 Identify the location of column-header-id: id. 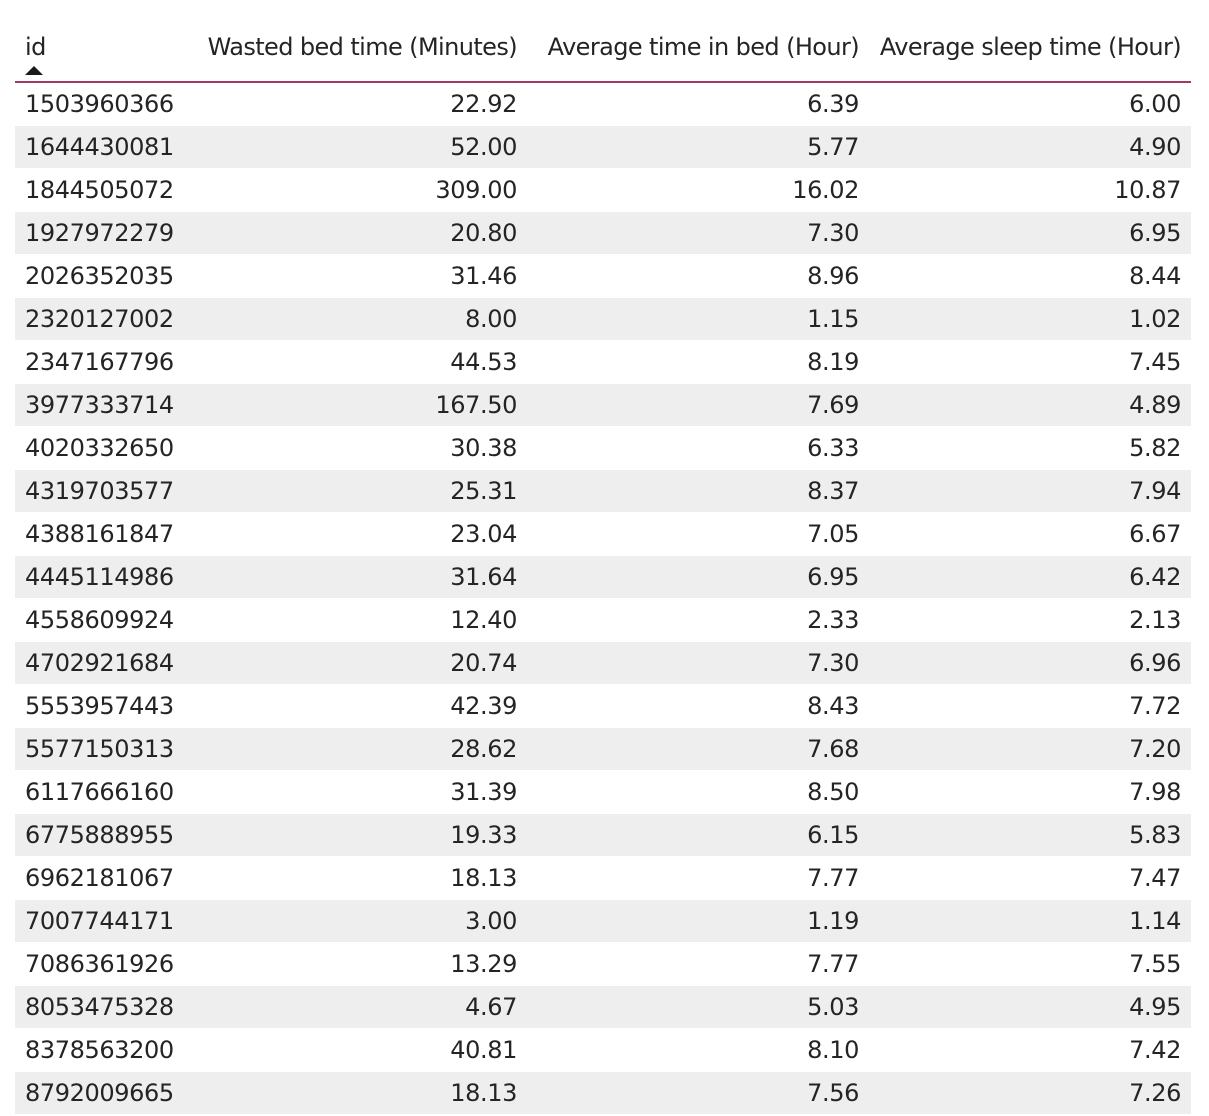
(100, 52).